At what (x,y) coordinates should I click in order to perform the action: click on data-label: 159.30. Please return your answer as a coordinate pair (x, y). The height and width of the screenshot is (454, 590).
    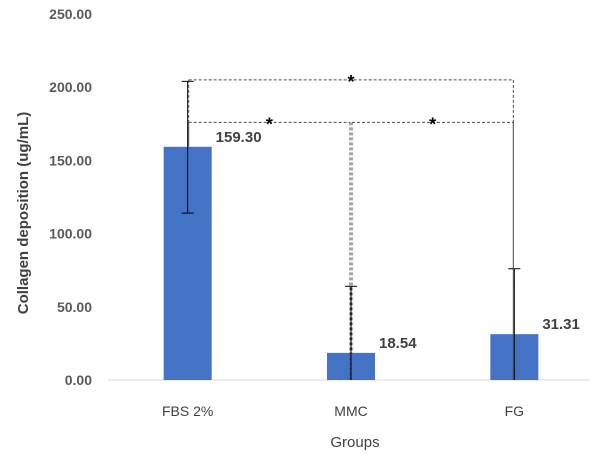
    Looking at the image, I should click on (239, 137).